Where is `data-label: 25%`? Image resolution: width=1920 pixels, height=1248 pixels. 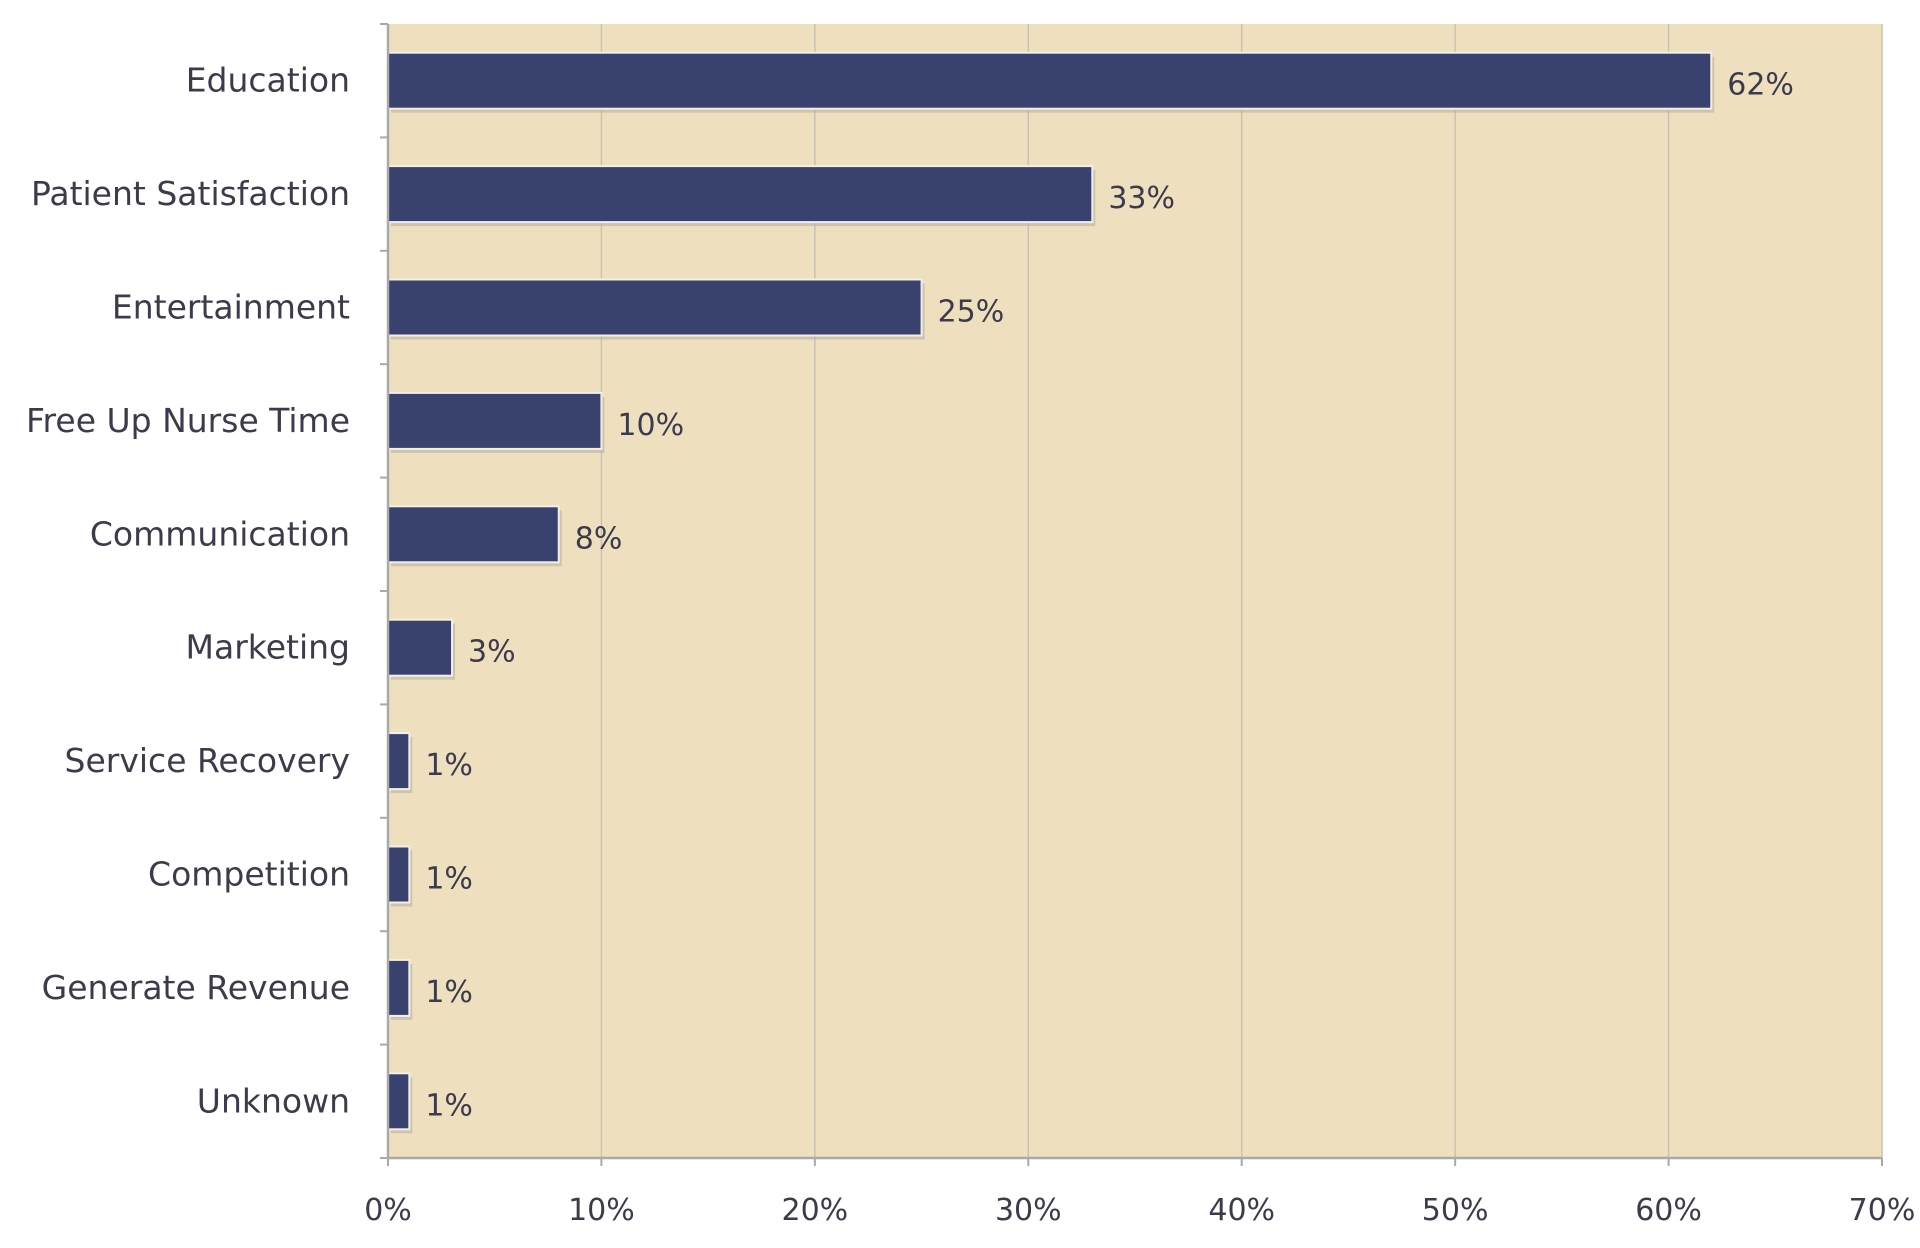
data-label: 25% is located at coordinates (971, 312).